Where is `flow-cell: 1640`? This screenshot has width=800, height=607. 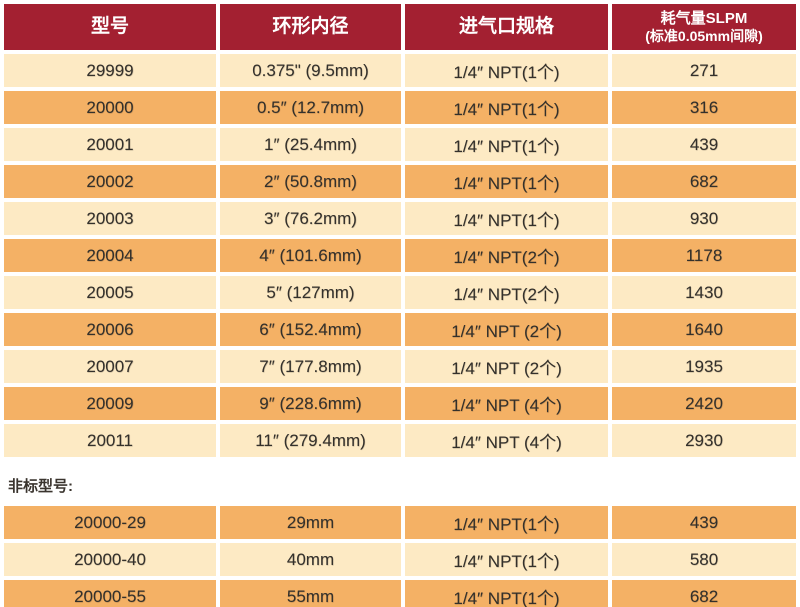
flow-cell: 1640 is located at coordinates (704, 329).